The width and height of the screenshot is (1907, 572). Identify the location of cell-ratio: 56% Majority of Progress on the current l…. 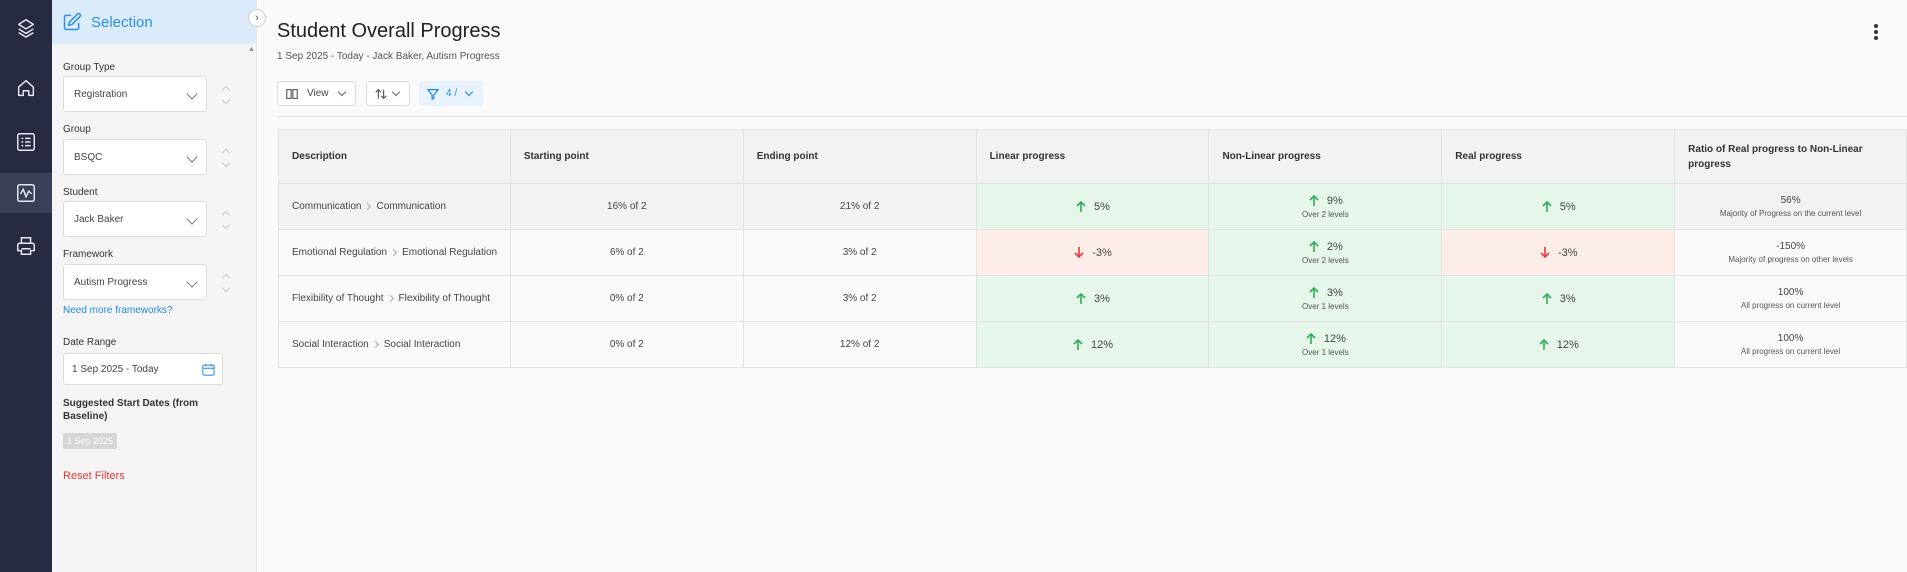
(1791, 207).